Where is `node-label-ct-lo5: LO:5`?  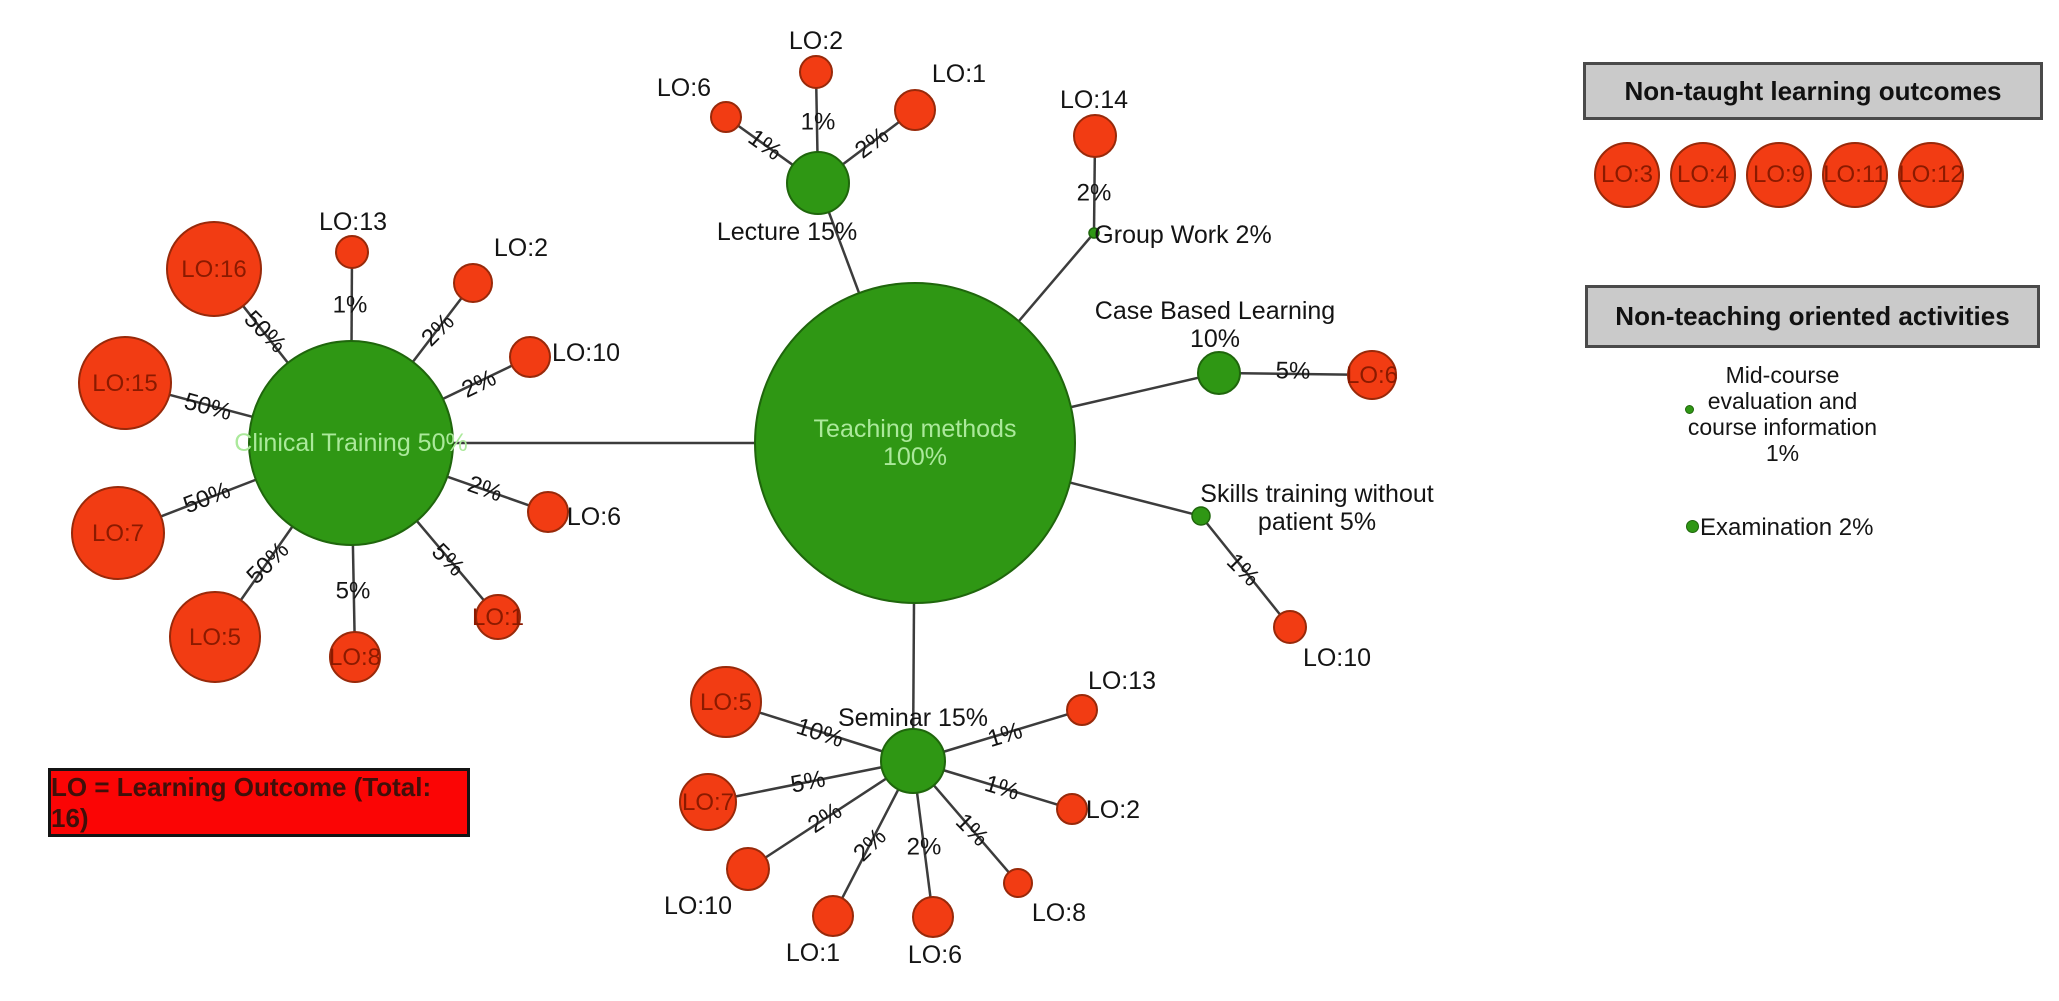
node-label-ct-lo5: LO:5 is located at coordinates (215, 637).